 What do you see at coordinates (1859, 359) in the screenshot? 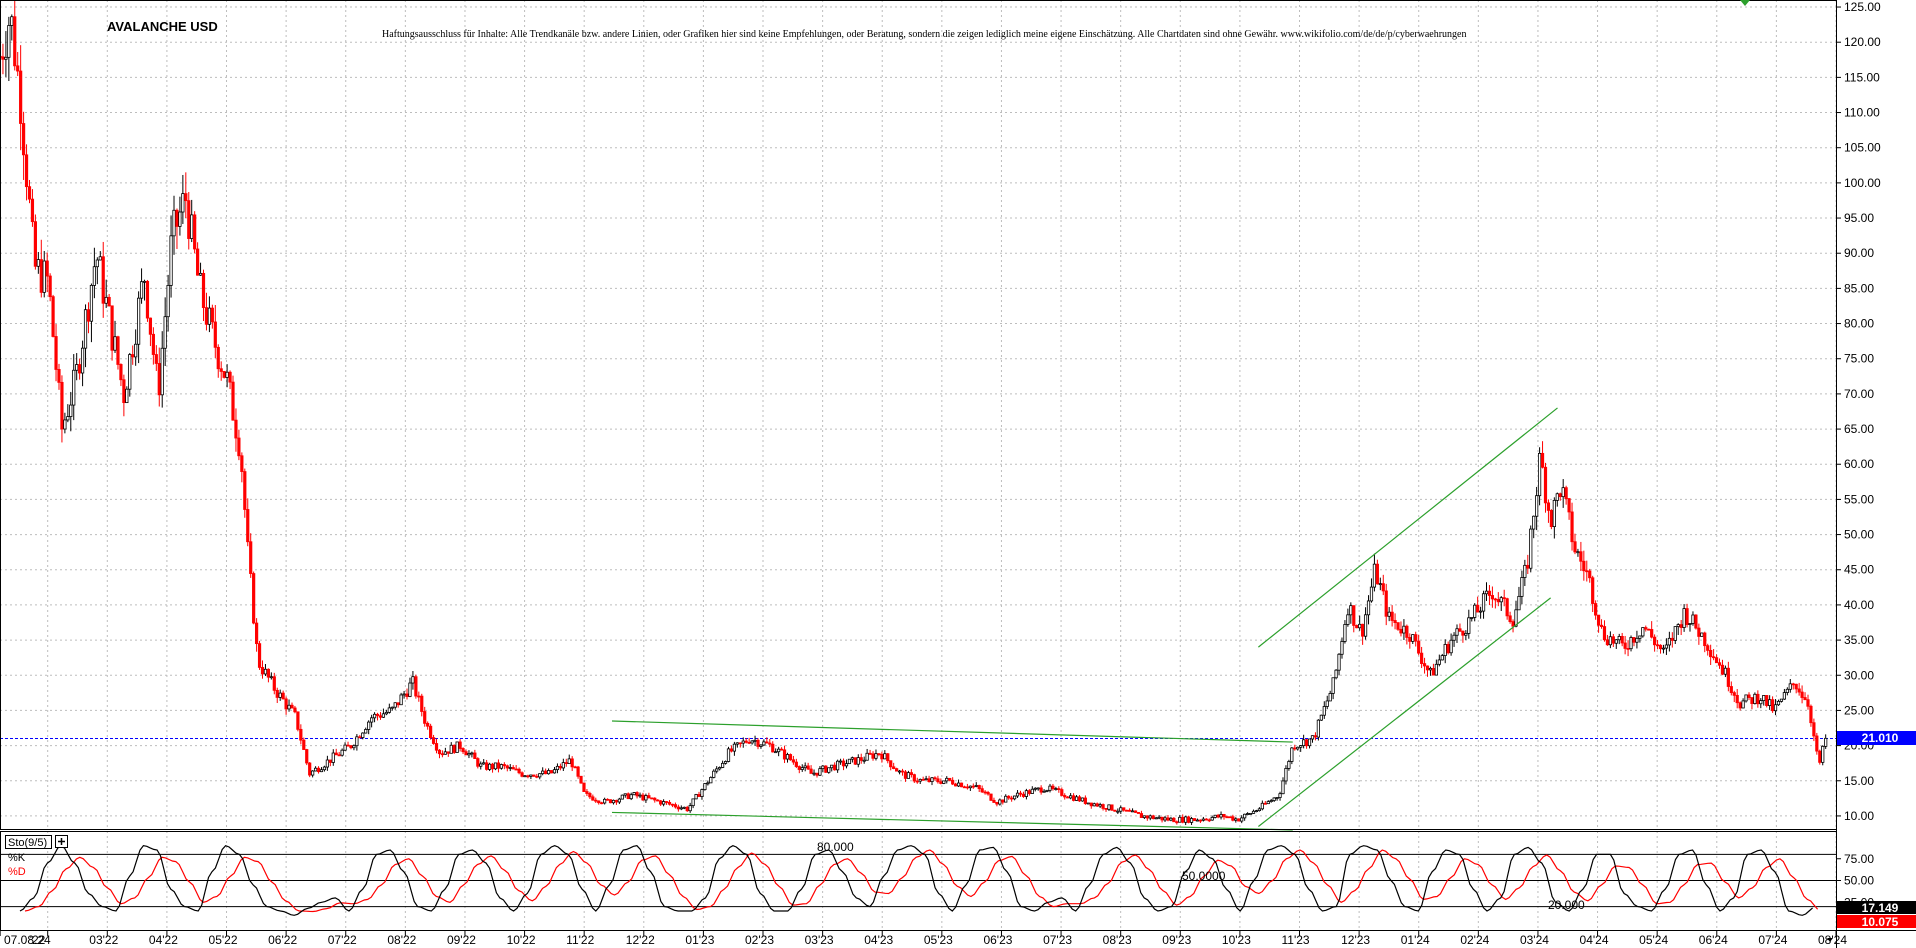
I see `y-tick-label: 75.00` at bounding box center [1859, 359].